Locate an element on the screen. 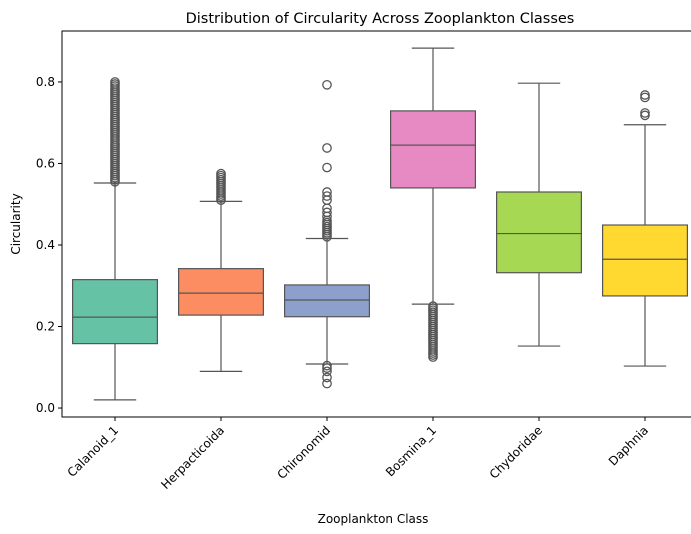 The width and height of the screenshot is (691, 534). y-axis: 0.0 0.2 0.4 0.6 0.8 is located at coordinates (49, 245).